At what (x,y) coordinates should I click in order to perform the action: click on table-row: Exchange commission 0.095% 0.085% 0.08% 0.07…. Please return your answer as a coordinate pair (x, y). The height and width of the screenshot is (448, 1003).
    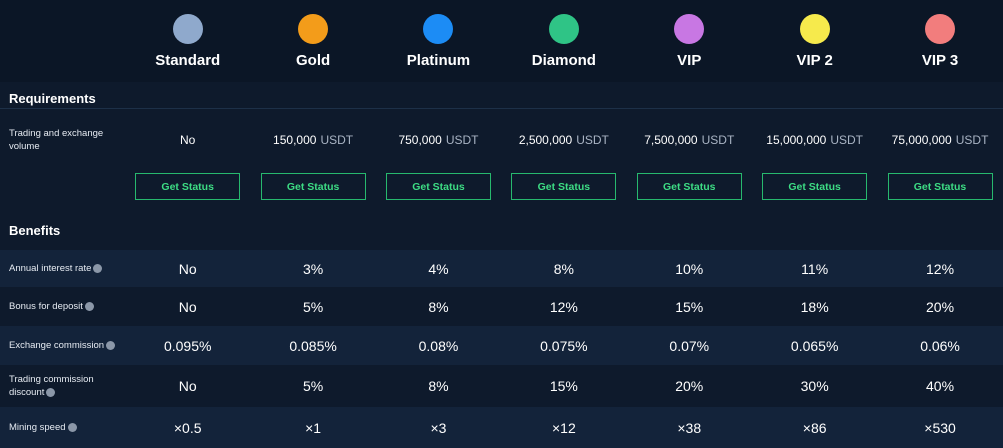
    Looking at the image, I should click on (501, 345).